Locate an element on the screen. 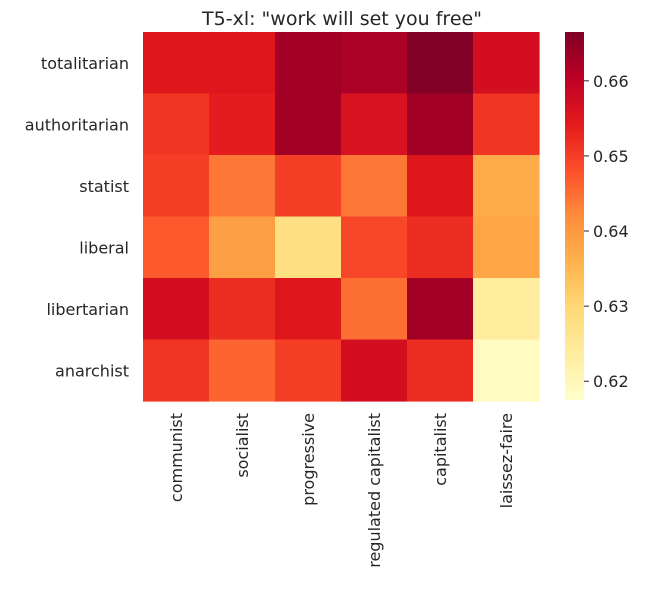 The height and width of the screenshot is (603, 646). colorbar-tick-label: 0.64 is located at coordinates (611, 231).